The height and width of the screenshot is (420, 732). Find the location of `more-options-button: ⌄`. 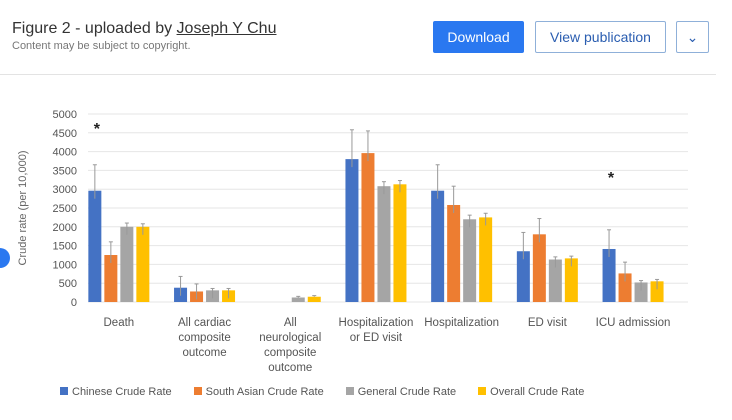

more-options-button: ⌄ is located at coordinates (692, 37).